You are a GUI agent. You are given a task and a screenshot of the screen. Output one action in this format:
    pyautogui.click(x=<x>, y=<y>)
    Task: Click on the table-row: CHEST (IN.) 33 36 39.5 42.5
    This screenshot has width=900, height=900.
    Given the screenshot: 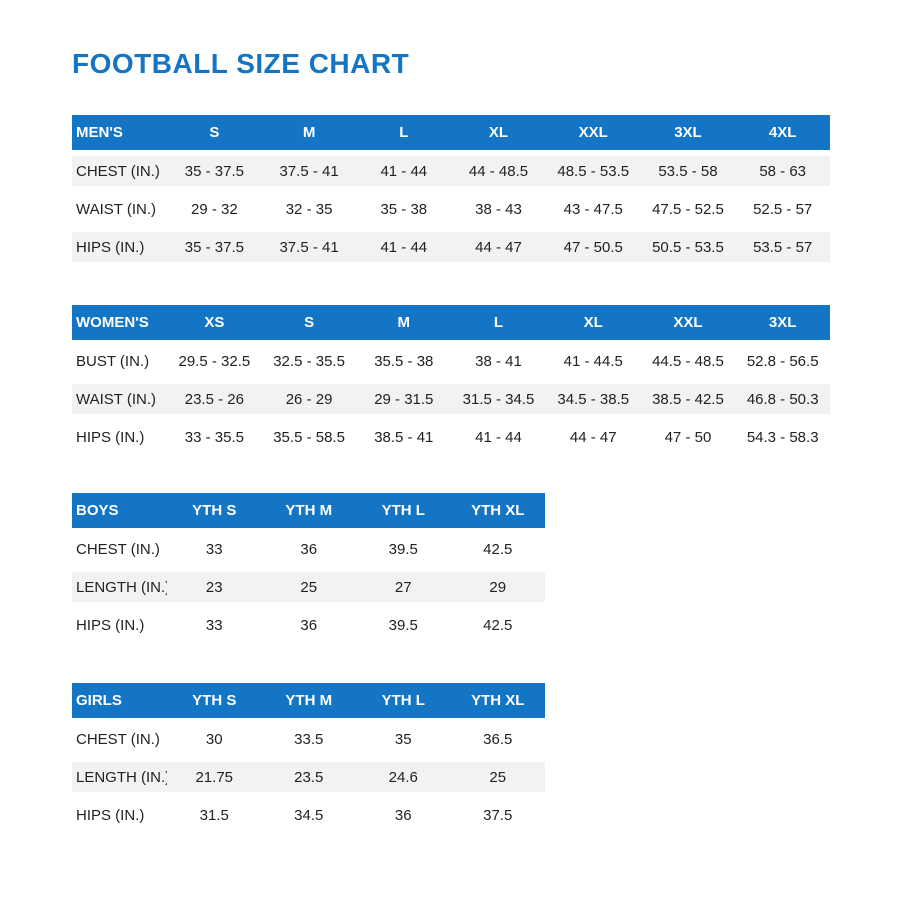 What is the action you would take?
    pyautogui.click(x=308, y=549)
    